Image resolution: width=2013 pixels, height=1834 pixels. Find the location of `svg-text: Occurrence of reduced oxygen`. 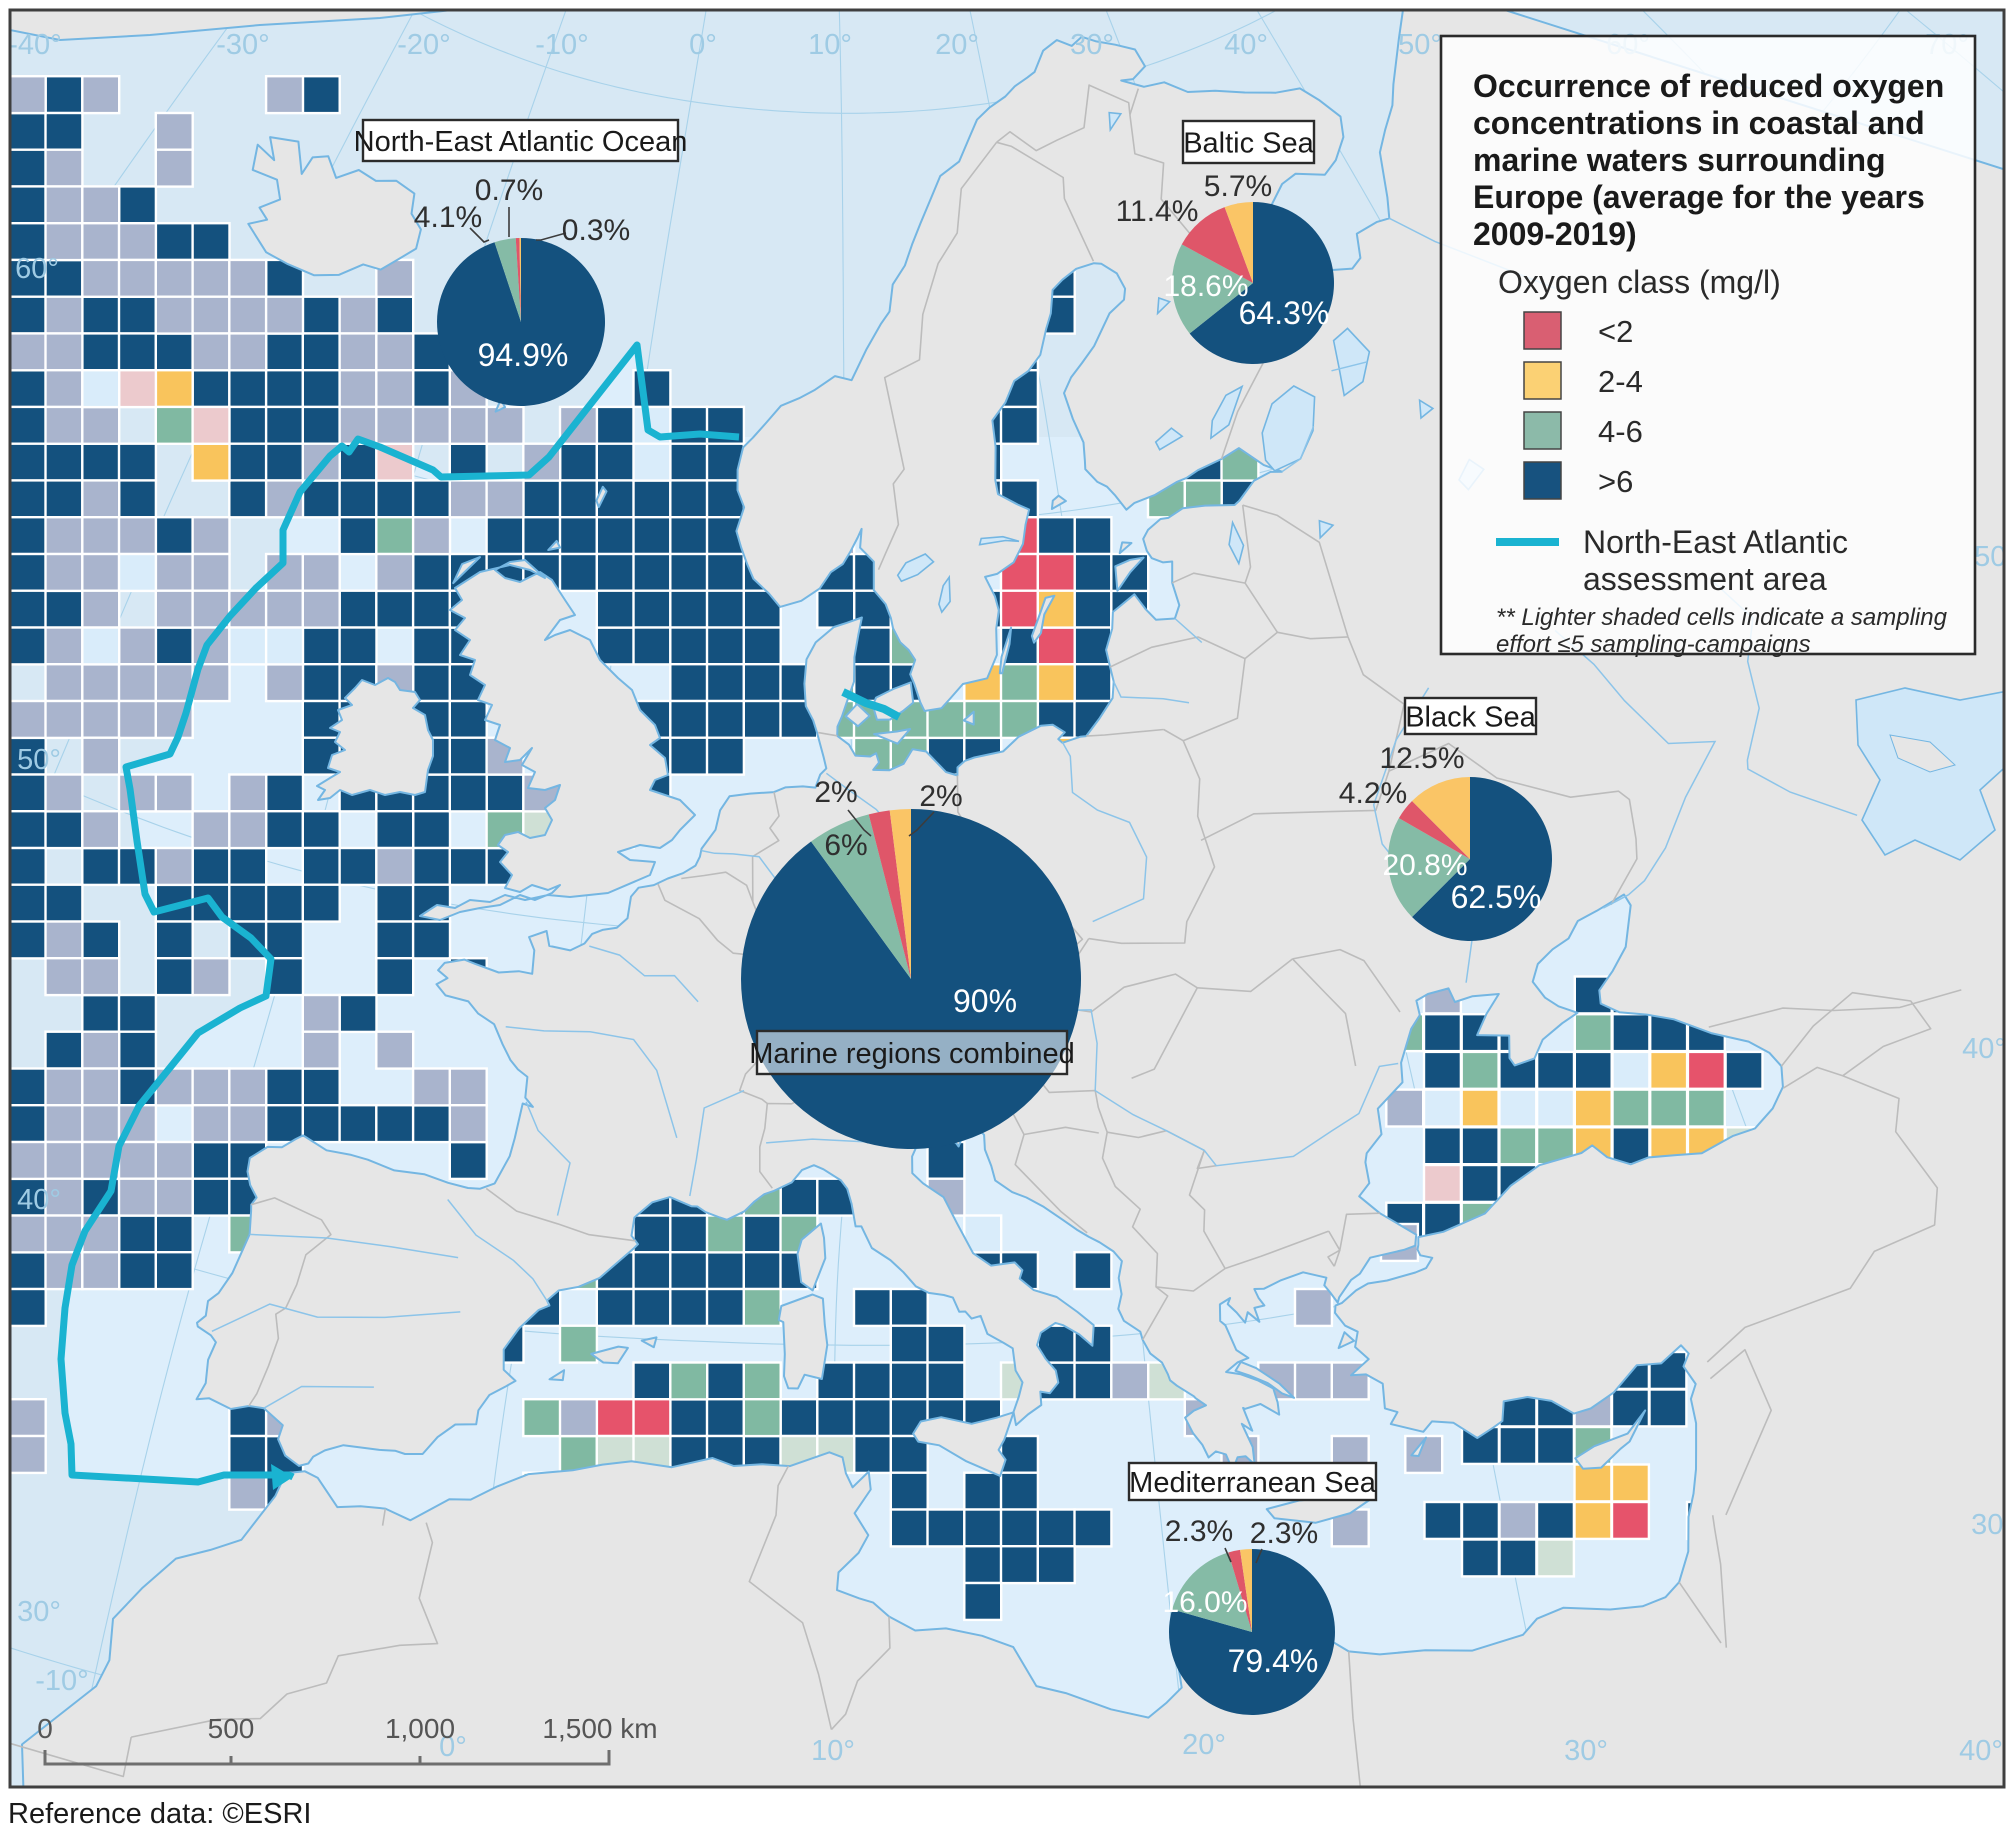

svg-text: Occurrence of reduced oxygen is located at coordinates (1708, 86).